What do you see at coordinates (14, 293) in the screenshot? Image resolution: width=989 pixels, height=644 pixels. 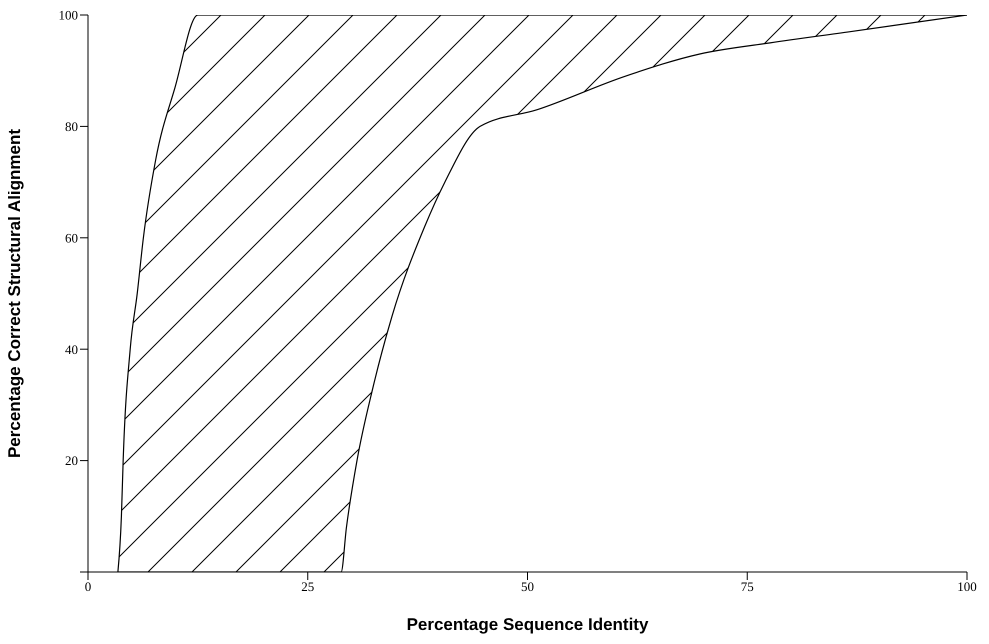 I see `y-axis-title: Percentage Correct Structural Alignment` at bounding box center [14, 293].